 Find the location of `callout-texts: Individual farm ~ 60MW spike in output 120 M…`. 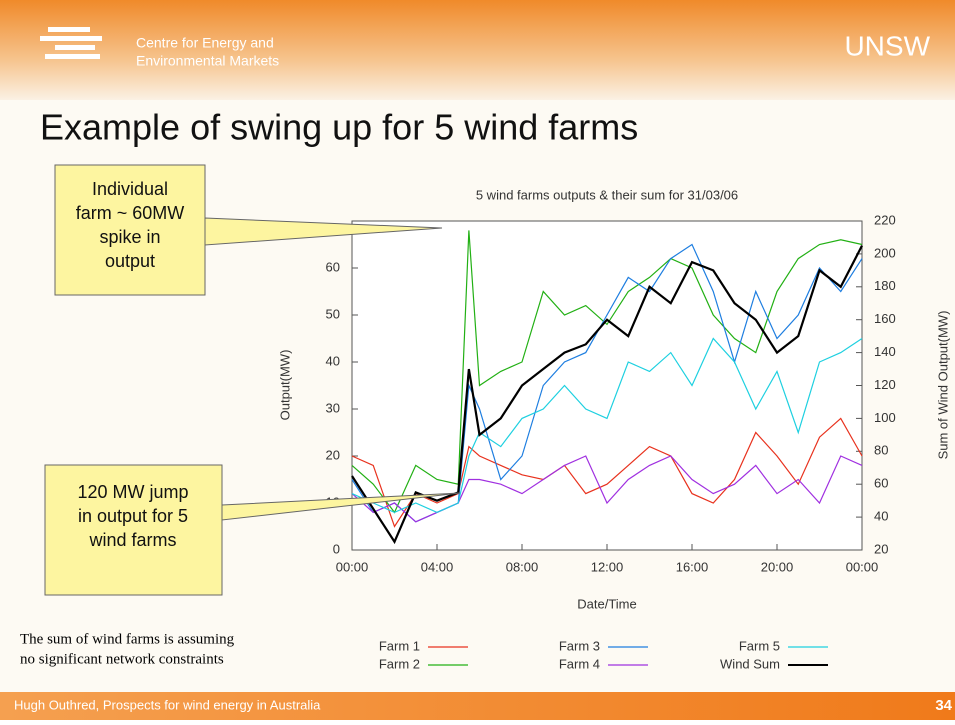

callout-texts: Individual farm ~ 60MW spike in output 120 M… is located at coordinates (132, 364).